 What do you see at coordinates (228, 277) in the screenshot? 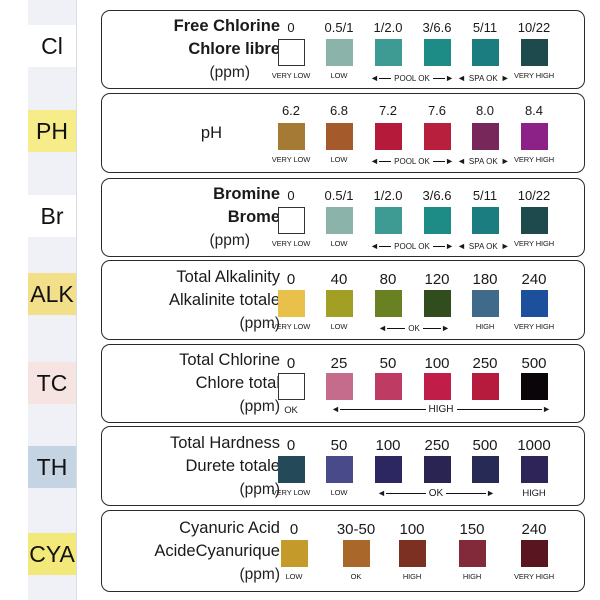
I see `row-title-line: Total Alkalinity` at bounding box center [228, 277].